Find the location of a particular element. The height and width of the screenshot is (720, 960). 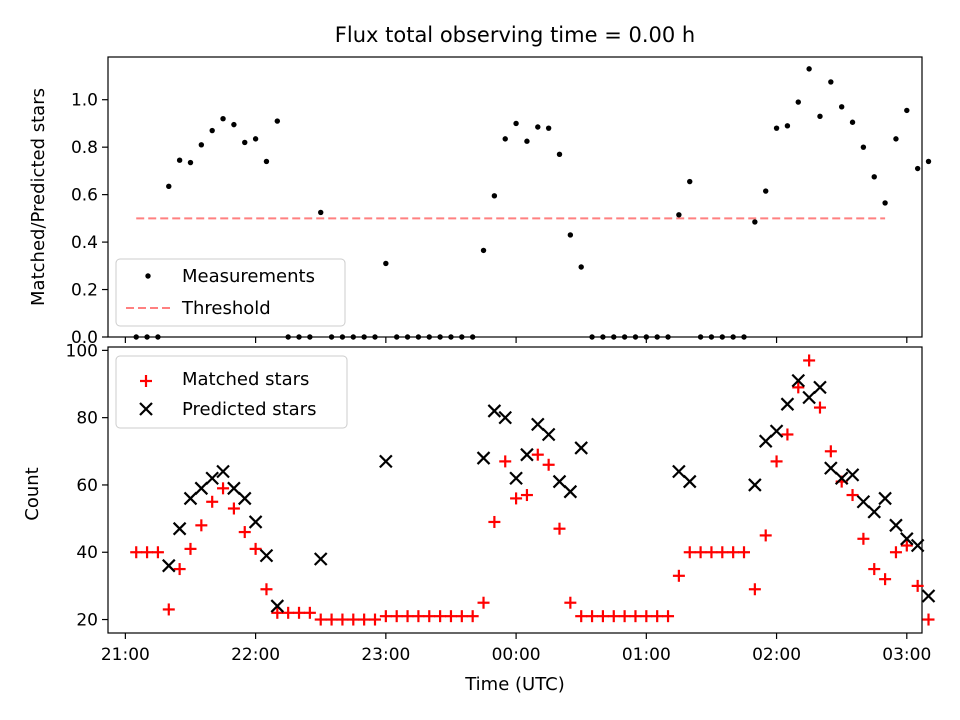

y-tick-label: 0.6 is located at coordinates (84, 196).